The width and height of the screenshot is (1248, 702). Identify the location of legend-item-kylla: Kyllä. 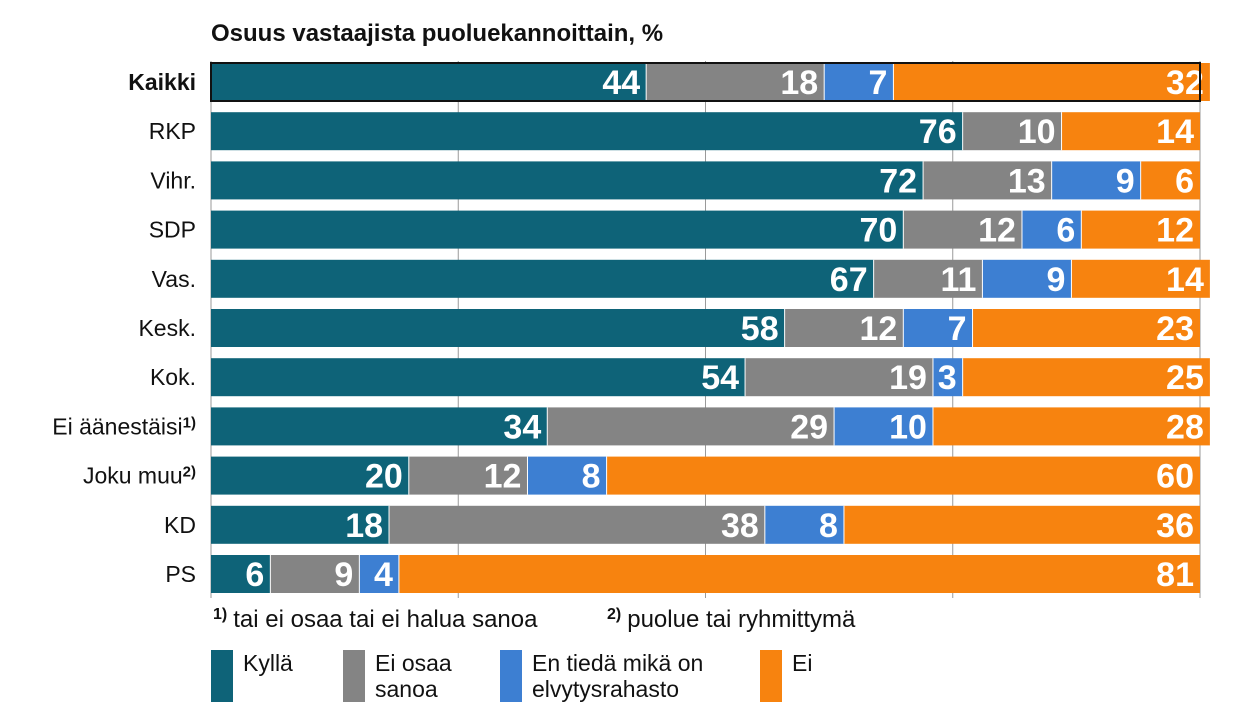
(272, 676).